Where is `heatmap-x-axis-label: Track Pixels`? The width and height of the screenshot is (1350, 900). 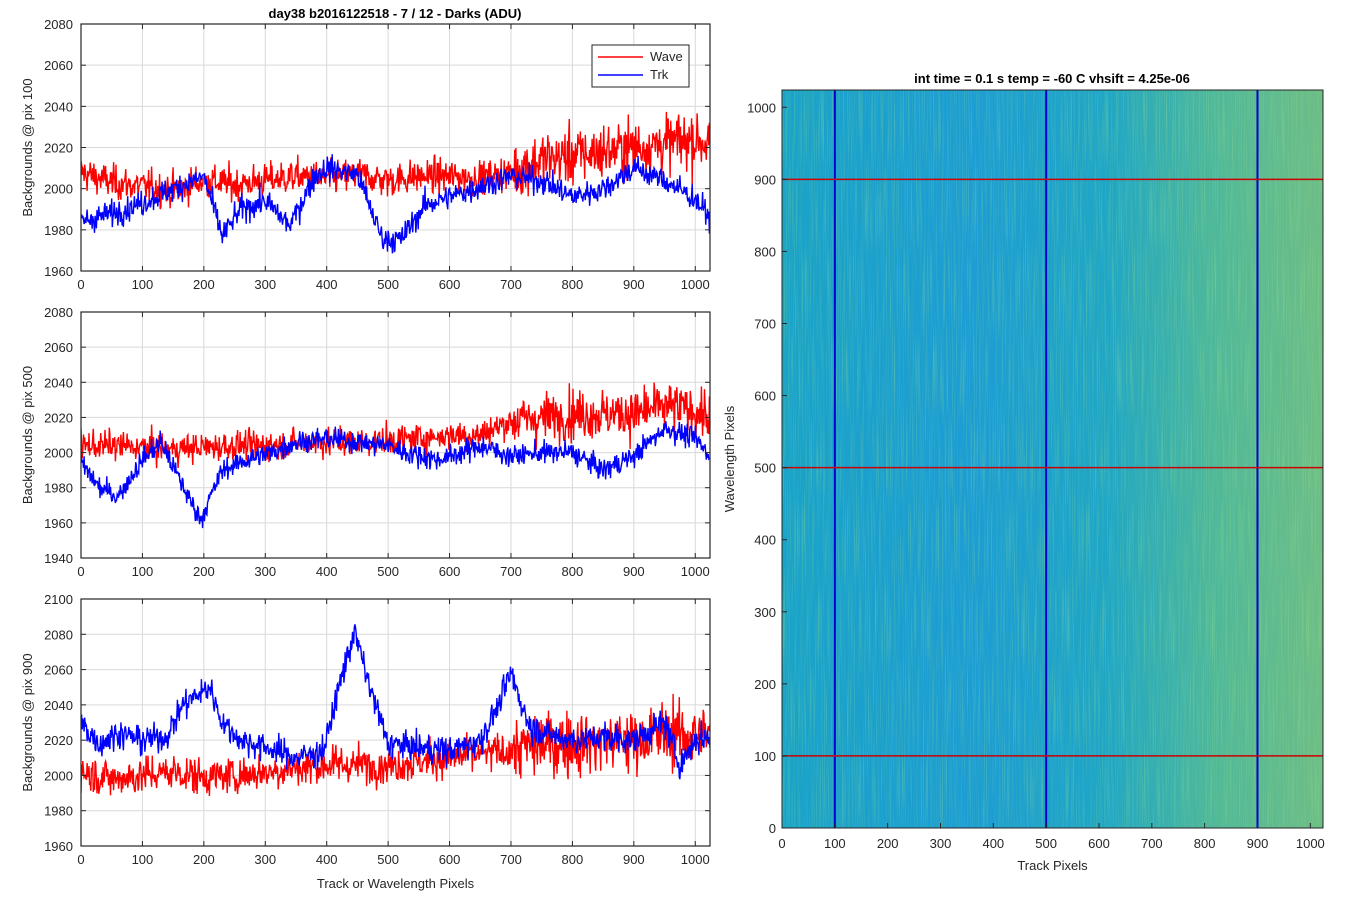
heatmap-x-axis-label: Track Pixels is located at coordinates (1052, 865).